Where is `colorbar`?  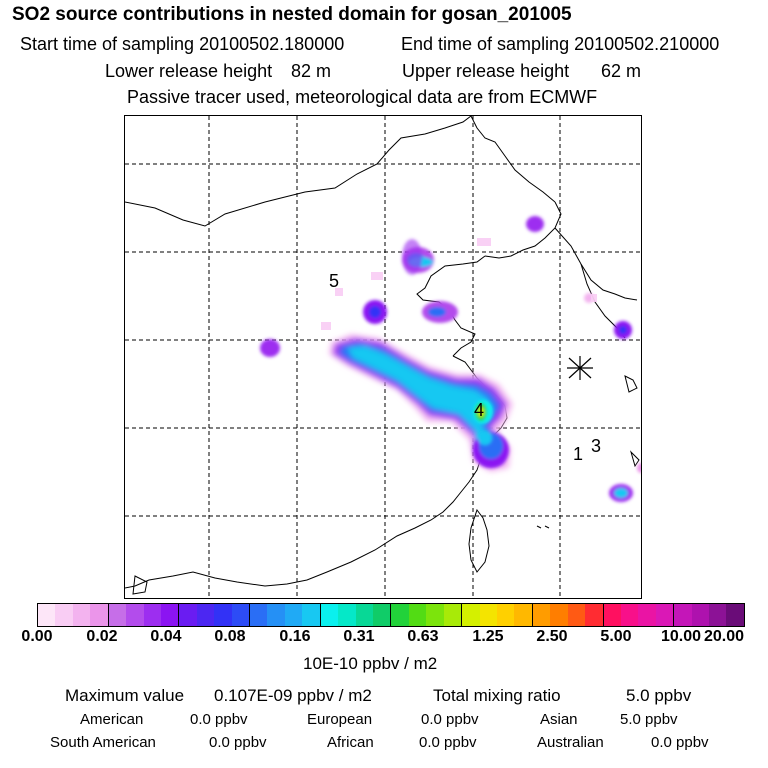 colorbar is located at coordinates (391, 615).